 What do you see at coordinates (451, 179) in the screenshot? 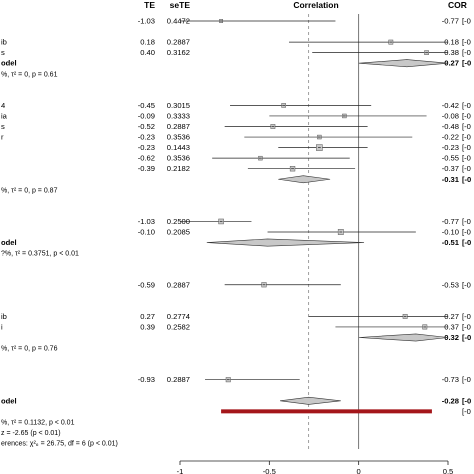
I see `cor-value: -0.31` at bounding box center [451, 179].